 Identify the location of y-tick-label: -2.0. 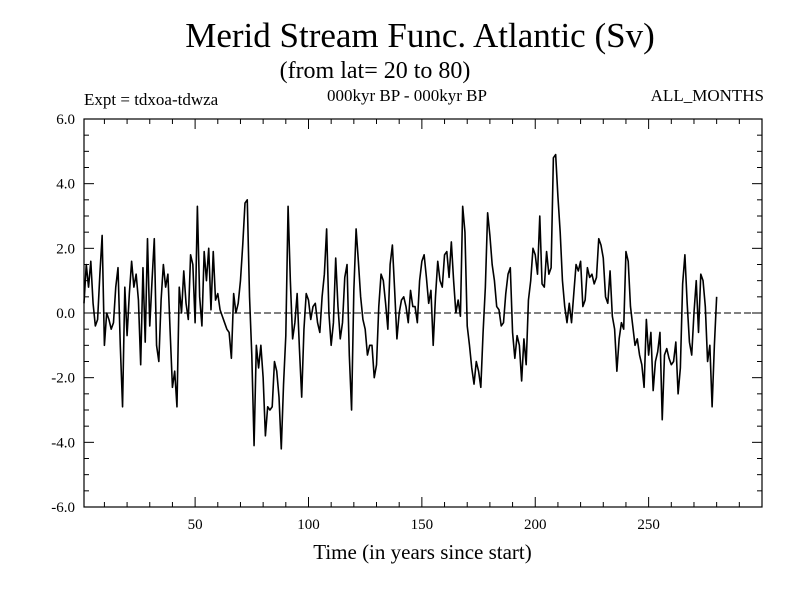
(63, 379).